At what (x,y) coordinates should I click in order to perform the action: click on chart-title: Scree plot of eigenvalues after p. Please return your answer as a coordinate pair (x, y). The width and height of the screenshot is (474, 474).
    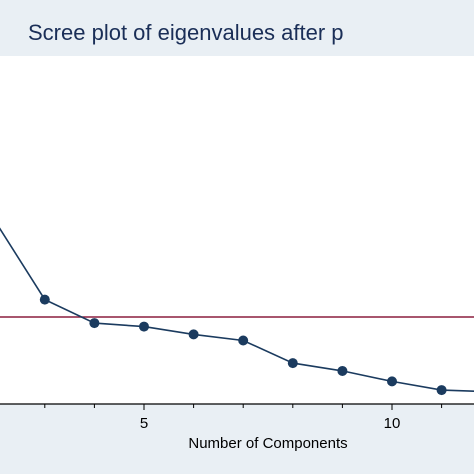
    Looking at the image, I should click on (186, 32).